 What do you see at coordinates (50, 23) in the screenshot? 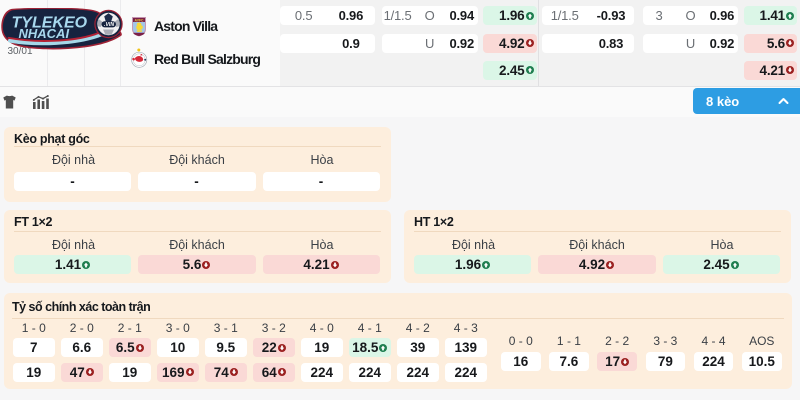
I see `svg-text: TYLEKEO` at bounding box center [50, 23].